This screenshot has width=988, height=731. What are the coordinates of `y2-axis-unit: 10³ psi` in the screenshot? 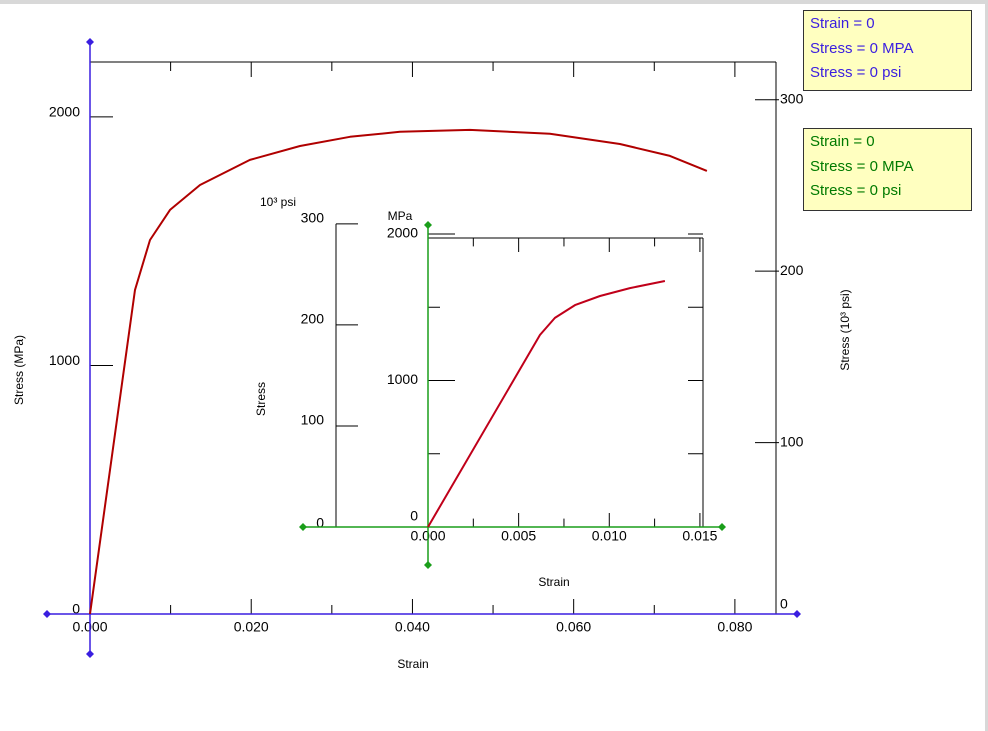 It's located at (278, 202).